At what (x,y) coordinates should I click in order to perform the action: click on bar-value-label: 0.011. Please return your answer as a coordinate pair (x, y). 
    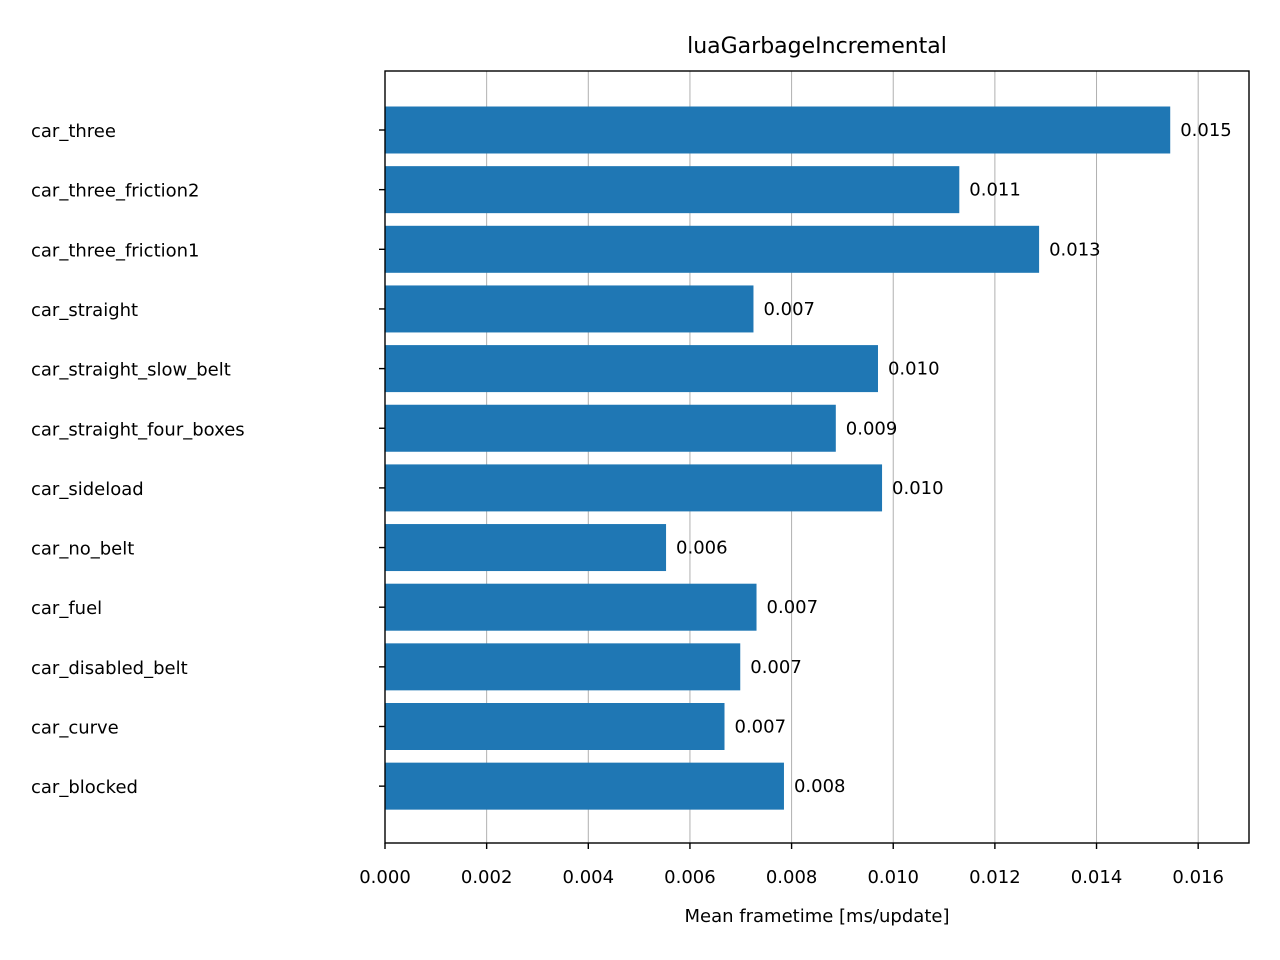
    Looking at the image, I should click on (995, 190).